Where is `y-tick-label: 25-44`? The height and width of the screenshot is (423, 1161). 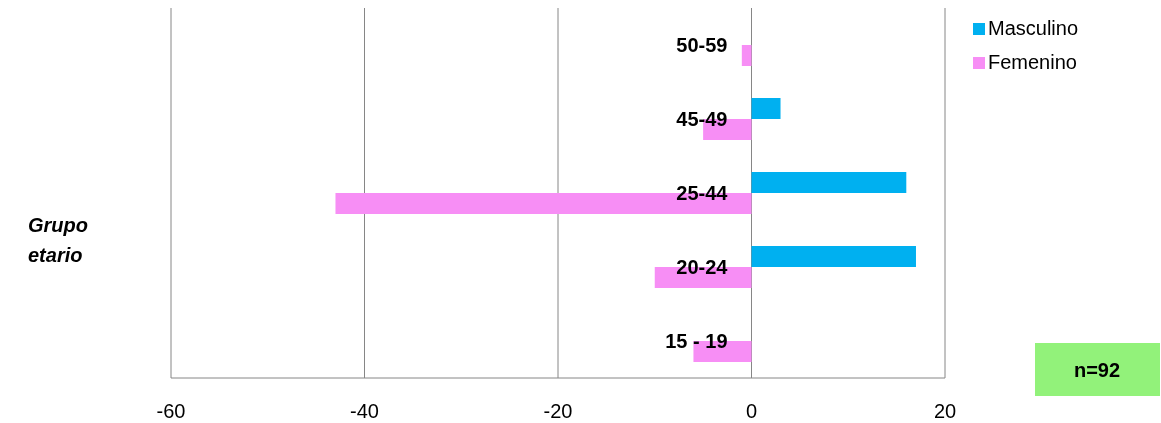
y-tick-label: 25-44 is located at coordinates (702, 193).